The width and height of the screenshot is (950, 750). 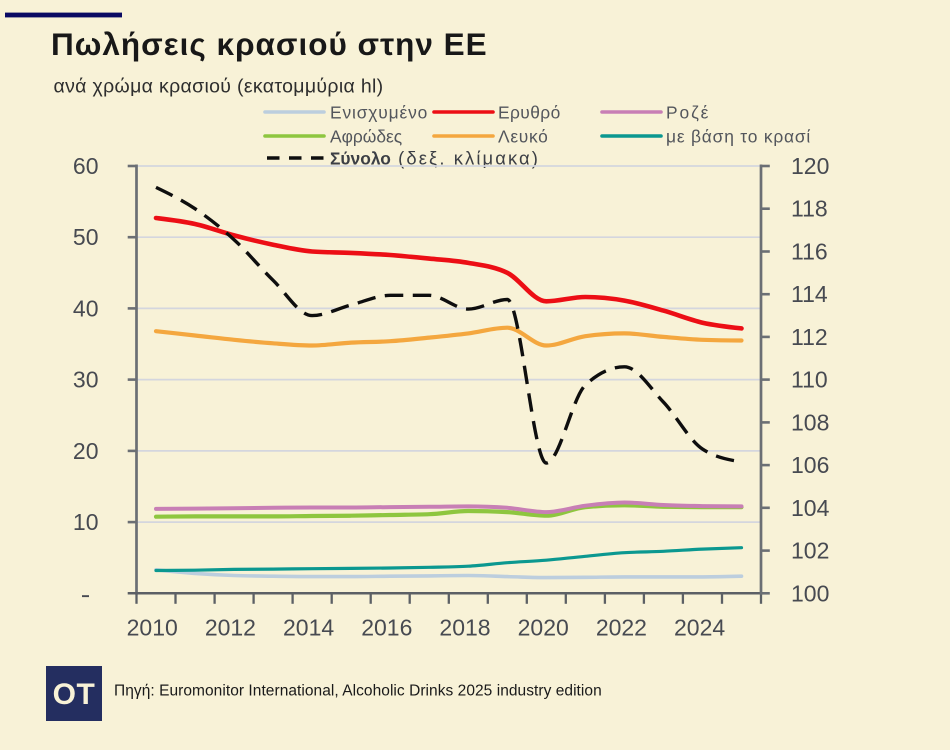 I want to click on svg-text: 120, so click(x=810, y=166).